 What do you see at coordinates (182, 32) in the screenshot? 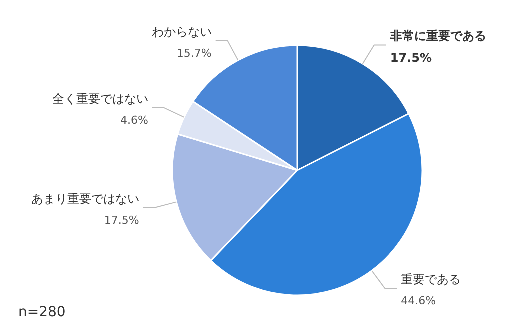
I see `slice-label: わからない` at bounding box center [182, 32].